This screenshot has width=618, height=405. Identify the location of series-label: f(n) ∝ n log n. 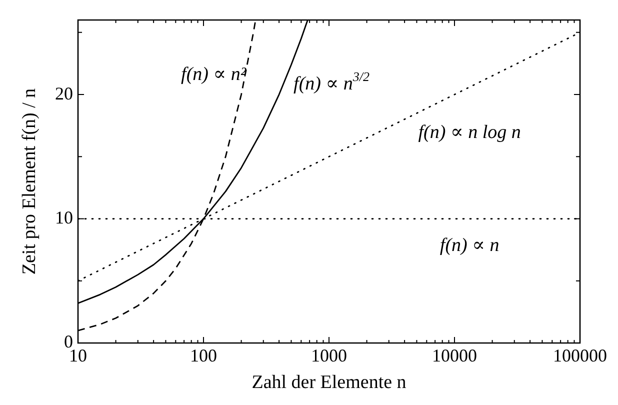
(469, 133).